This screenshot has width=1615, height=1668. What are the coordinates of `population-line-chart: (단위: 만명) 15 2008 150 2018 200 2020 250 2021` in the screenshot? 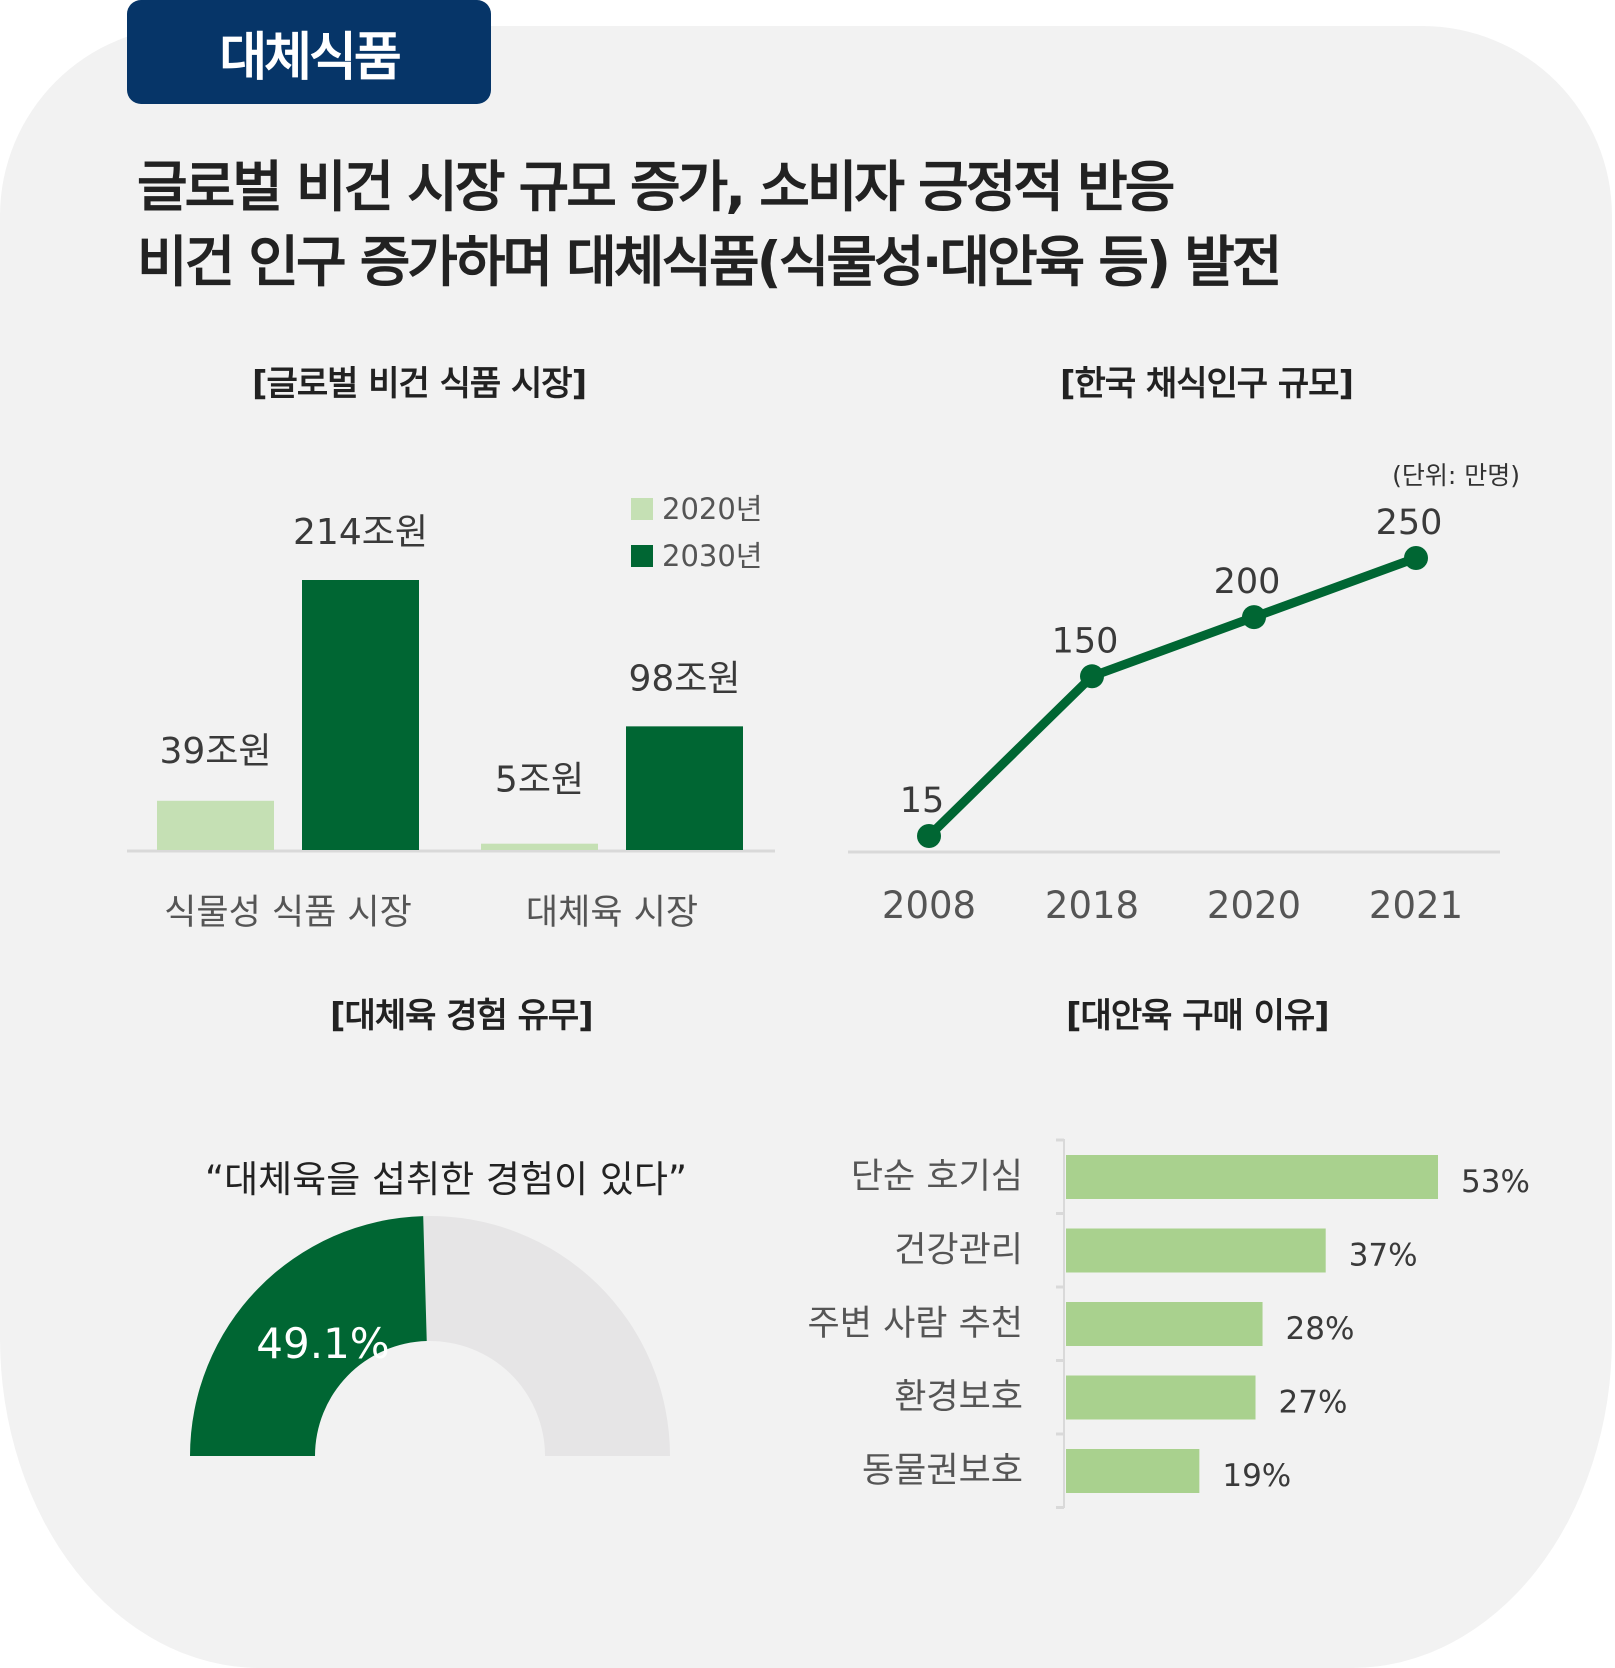 It's located at (1184, 694).